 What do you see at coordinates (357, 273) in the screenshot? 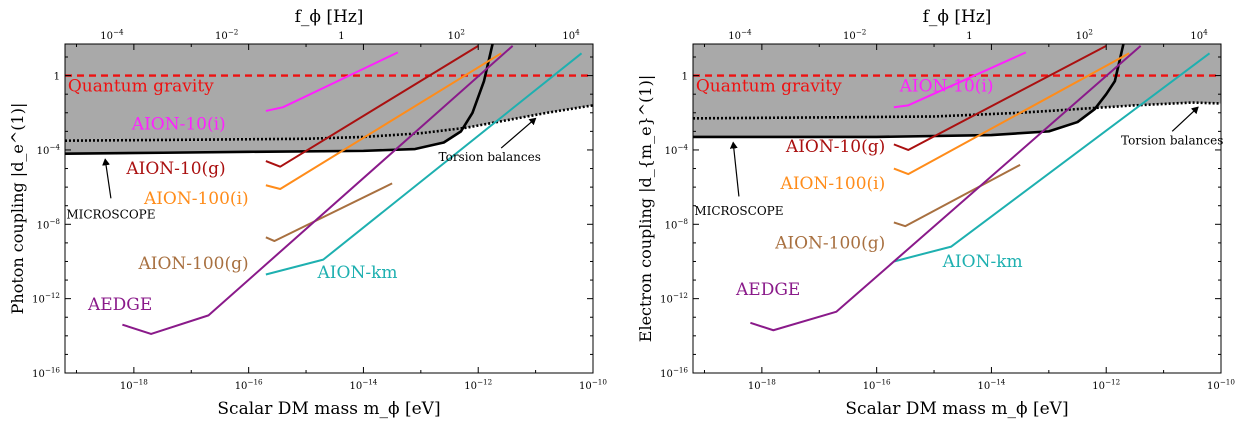
I see `photon-label-aion-km: AION-km` at bounding box center [357, 273].